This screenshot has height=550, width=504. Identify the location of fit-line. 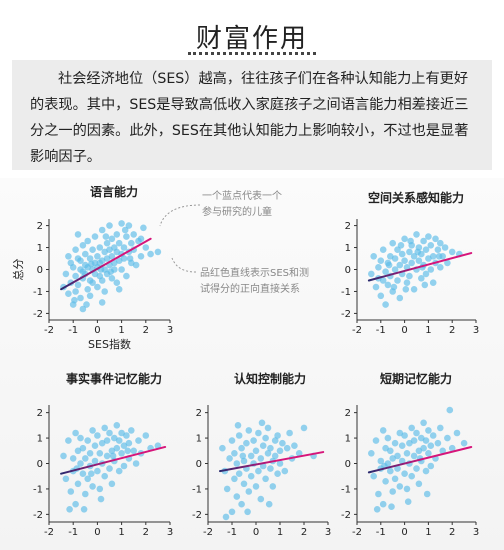
(420, 459).